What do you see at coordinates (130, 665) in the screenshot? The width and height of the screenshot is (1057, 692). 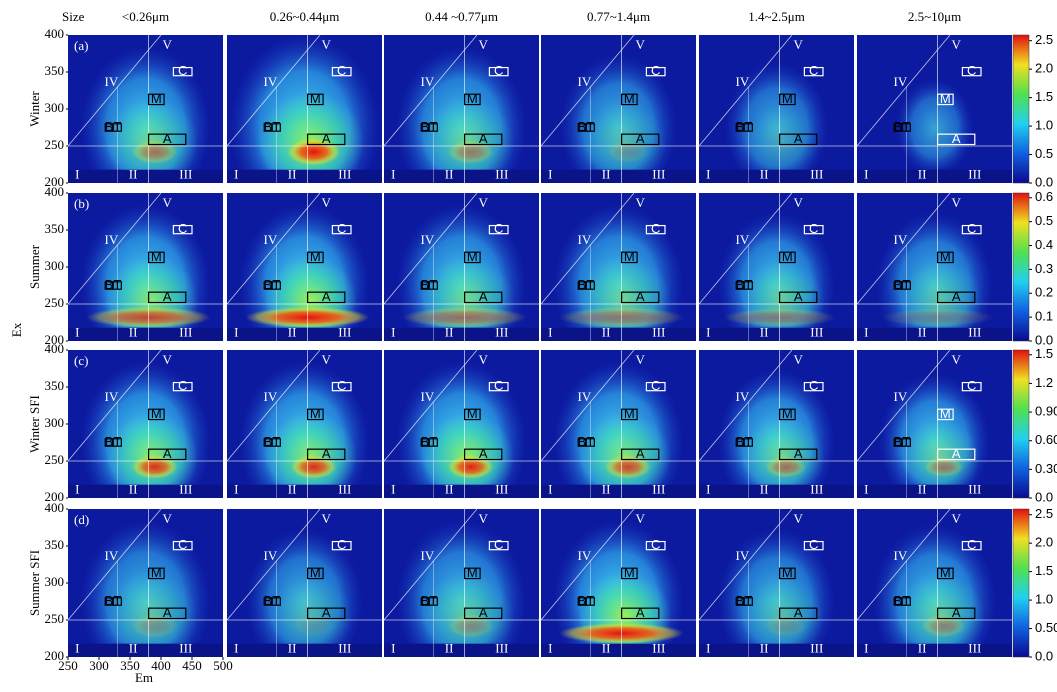 I see `x-tick-label: 350` at bounding box center [130, 665].